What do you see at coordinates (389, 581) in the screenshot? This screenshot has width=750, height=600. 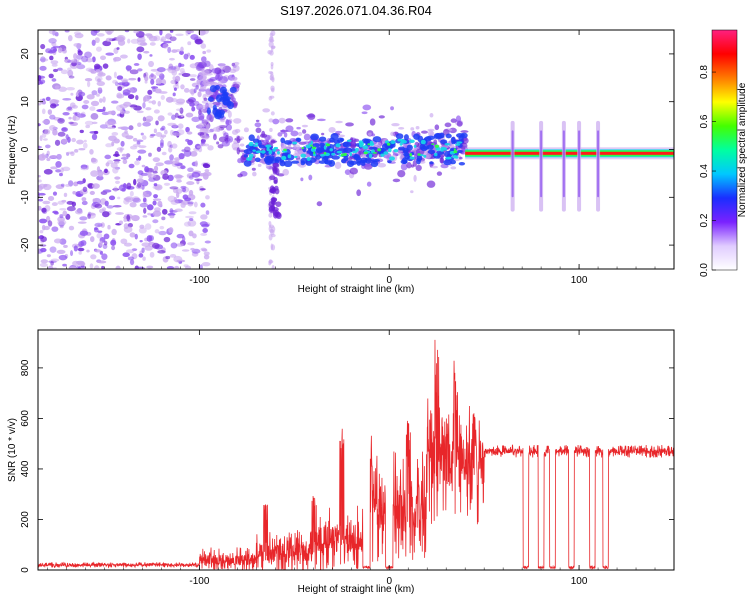 I see `x-tick-label: 0` at bounding box center [389, 581].